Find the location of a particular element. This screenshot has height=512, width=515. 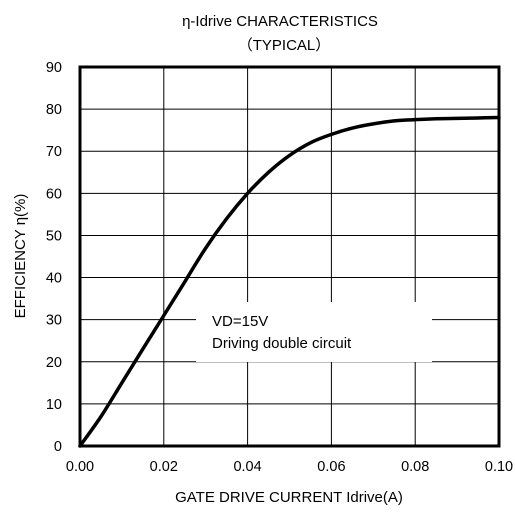

y-tick-label: 50 is located at coordinates (54, 236).